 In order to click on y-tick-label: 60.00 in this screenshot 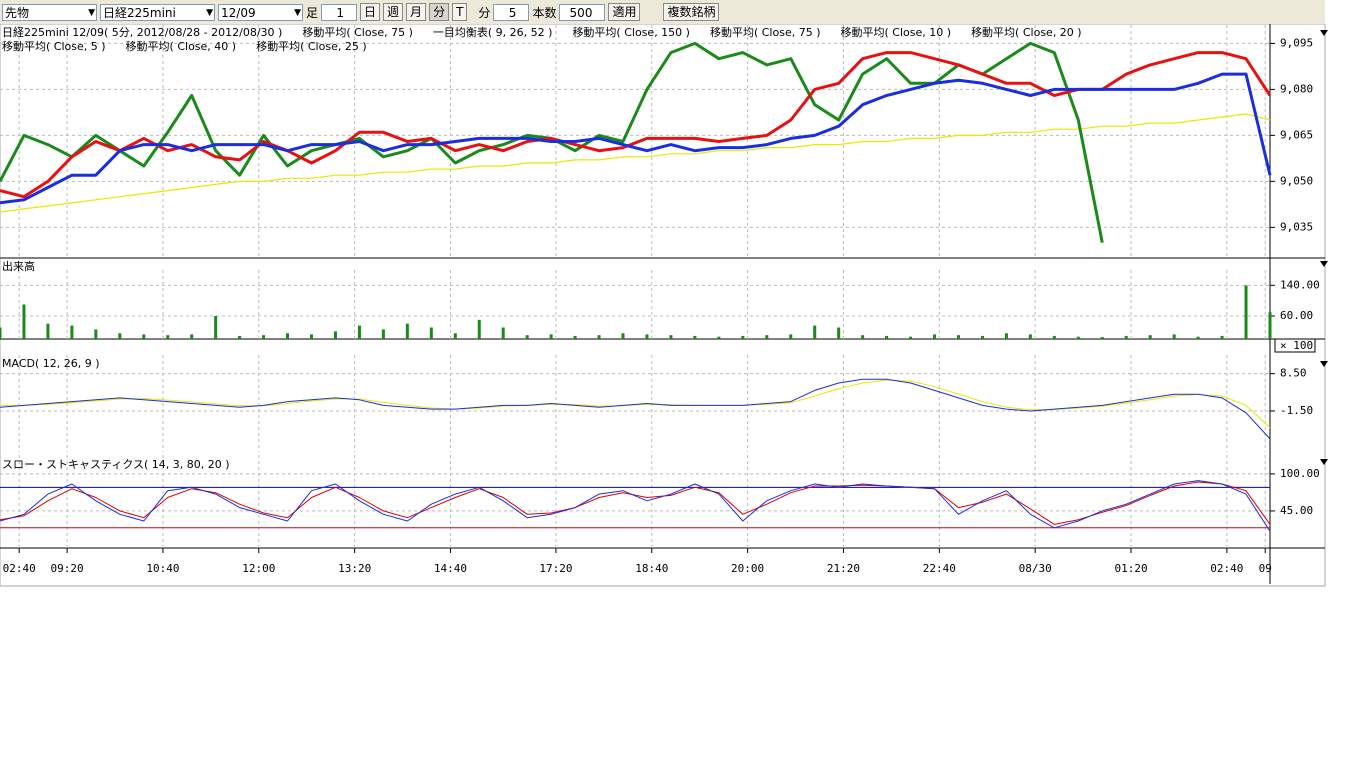, I will do `click(1296, 315)`.